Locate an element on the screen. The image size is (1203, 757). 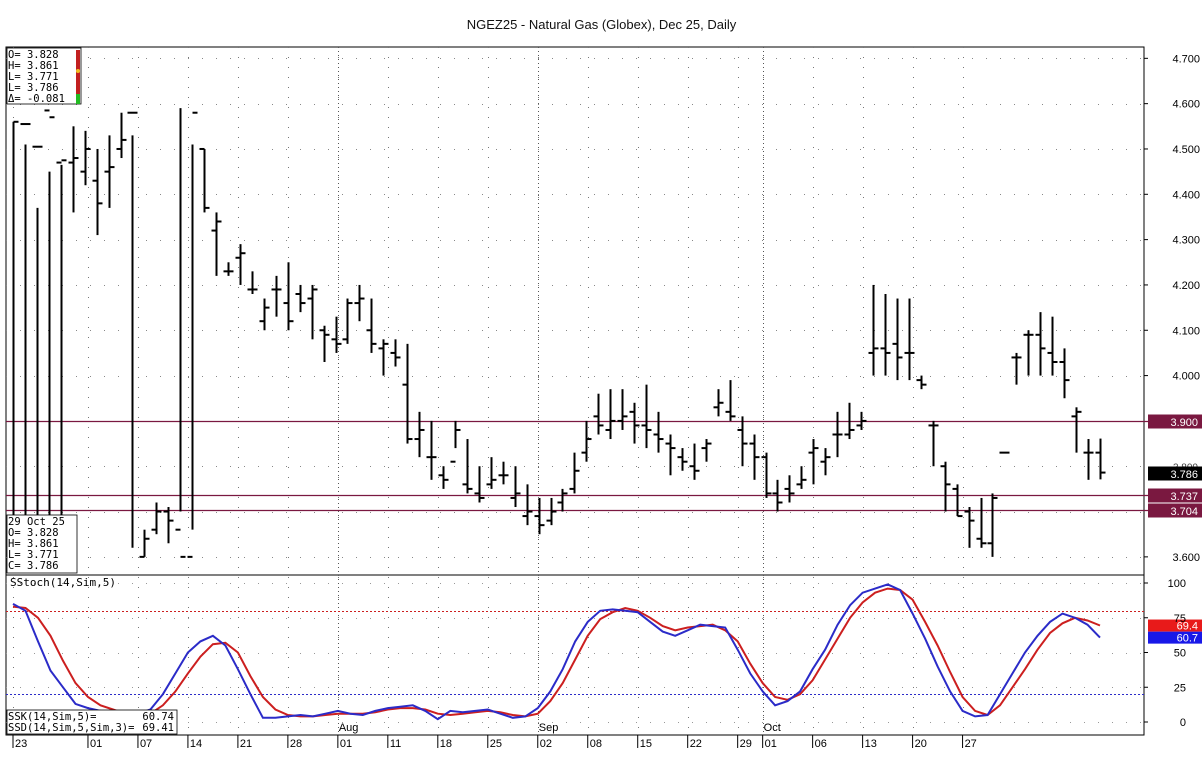
price-tick-label: 4.500 is located at coordinates (1186, 150).